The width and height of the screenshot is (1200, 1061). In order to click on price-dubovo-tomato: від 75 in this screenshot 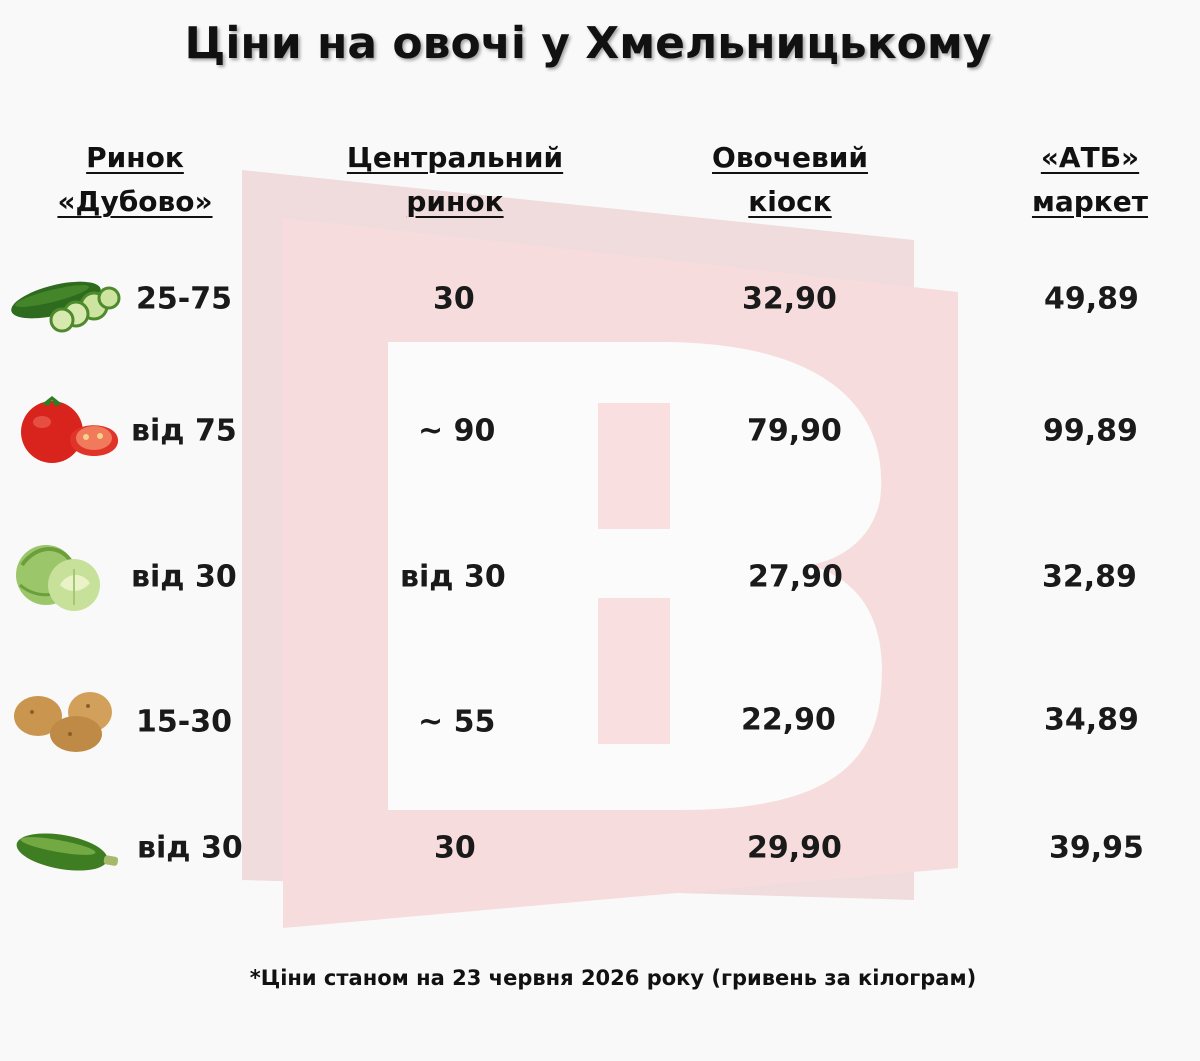, I will do `click(184, 431)`.